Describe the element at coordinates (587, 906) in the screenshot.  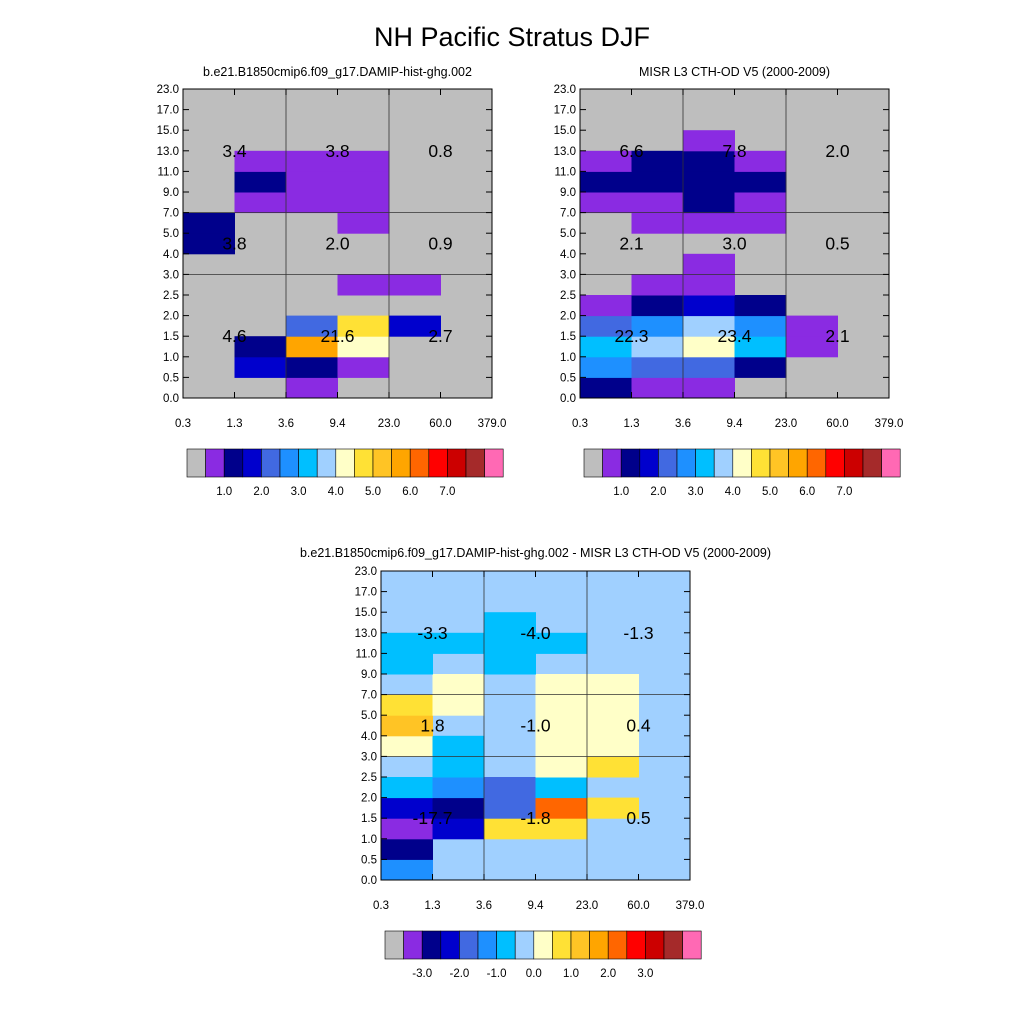
I see `x-tick-label: 23.0` at that location.